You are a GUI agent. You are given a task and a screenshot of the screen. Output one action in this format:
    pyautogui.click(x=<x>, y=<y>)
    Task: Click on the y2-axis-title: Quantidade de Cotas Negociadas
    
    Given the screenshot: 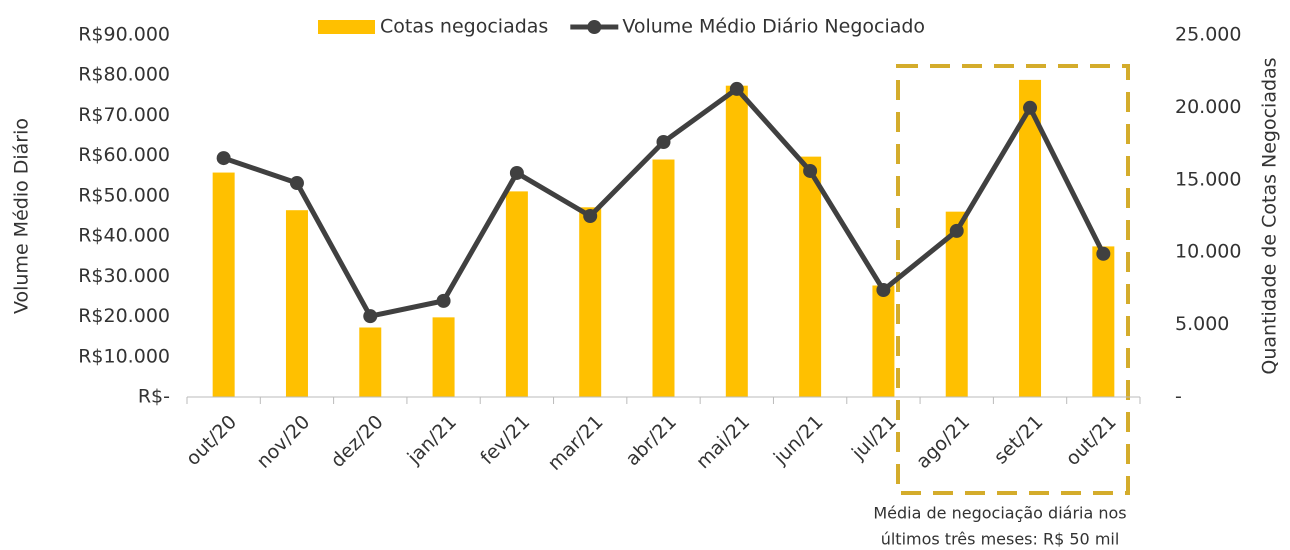 What is the action you would take?
    pyautogui.click(x=1270, y=215)
    